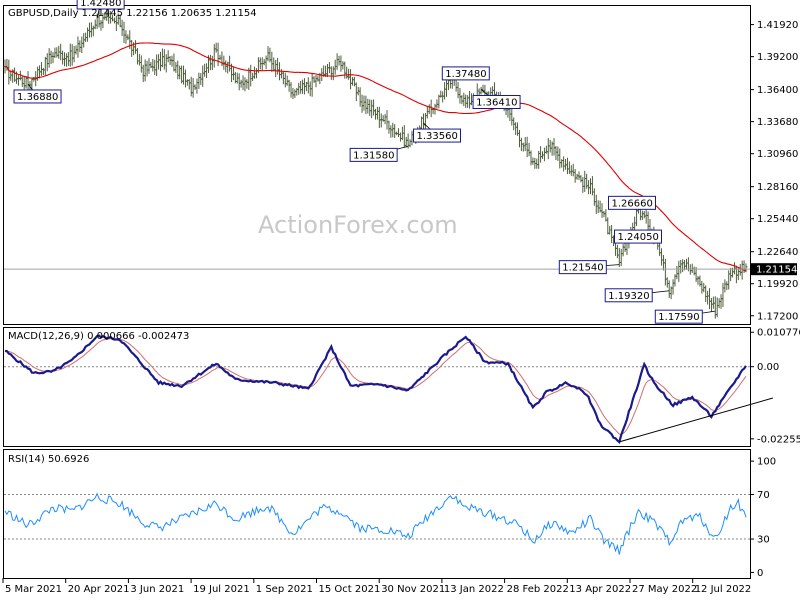 The image size is (800, 600). What do you see at coordinates (723, 589) in the screenshot?
I see `x-tick-label: 12 Jul 2022` at bounding box center [723, 589].